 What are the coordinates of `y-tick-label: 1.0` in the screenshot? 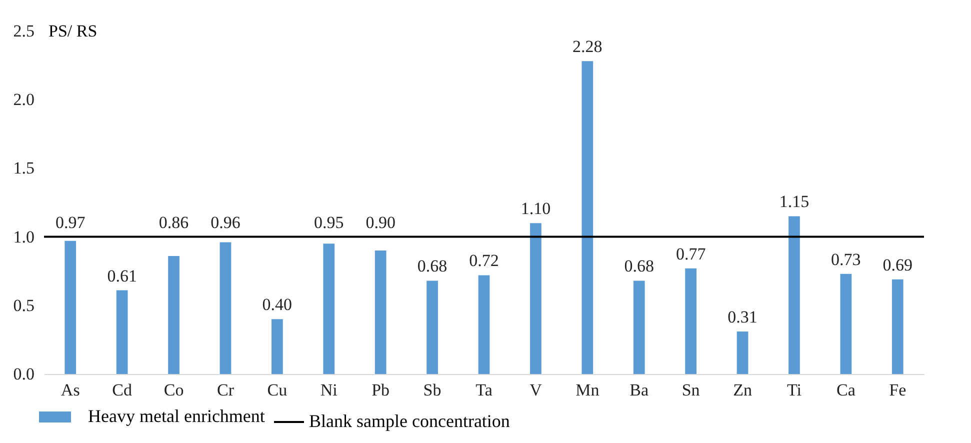 It's located at (23, 236).